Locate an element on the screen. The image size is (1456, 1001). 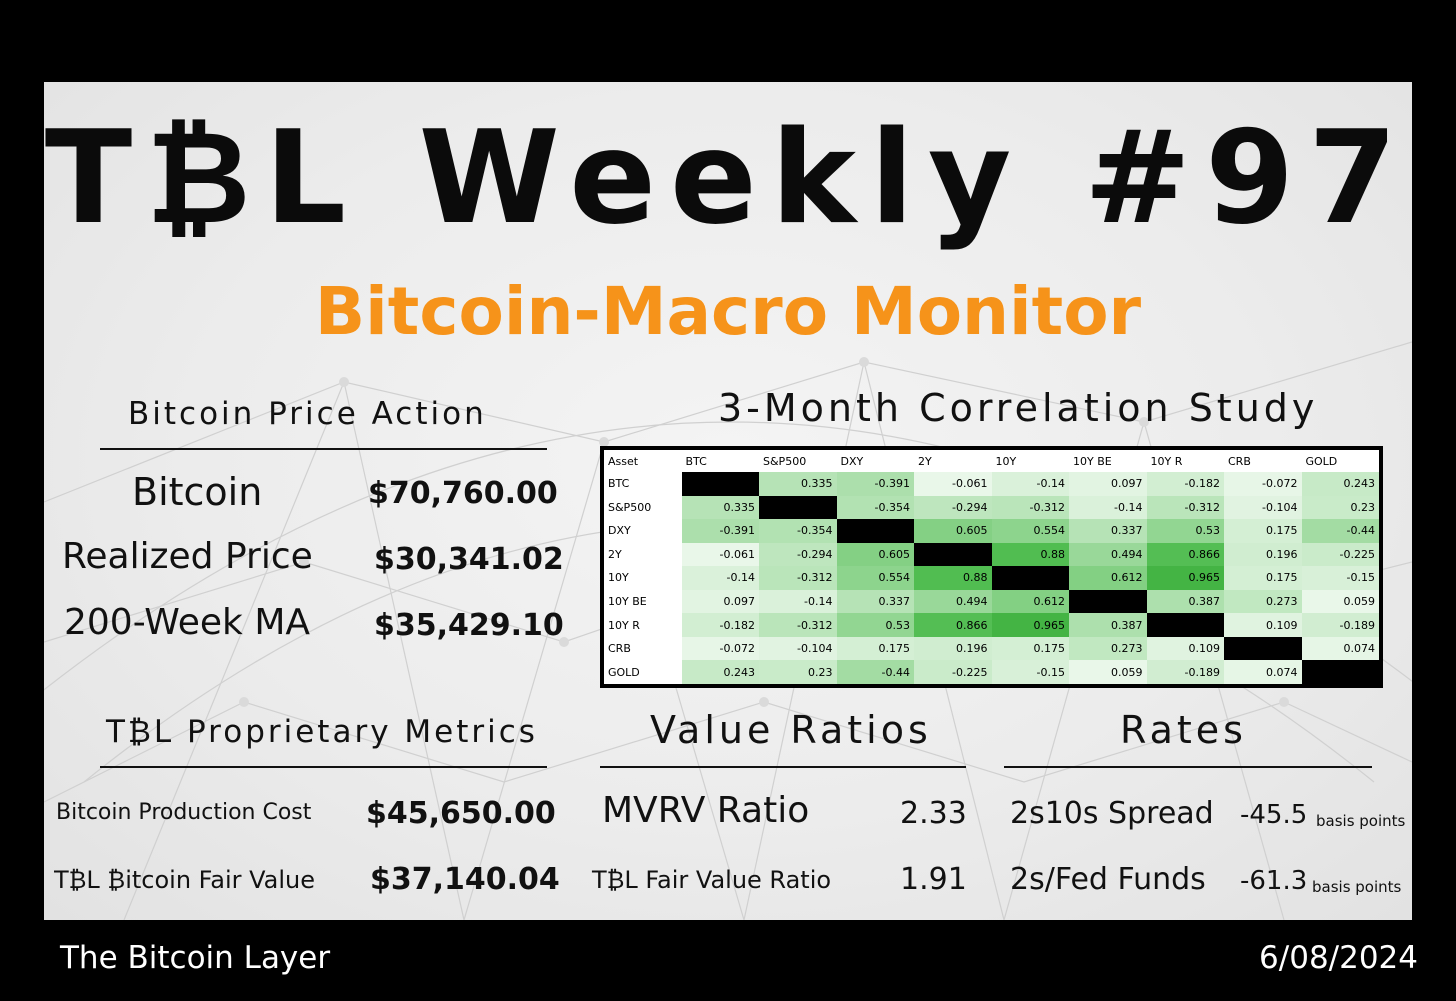
correlation-row-label: BTC is located at coordinates (619, 484).